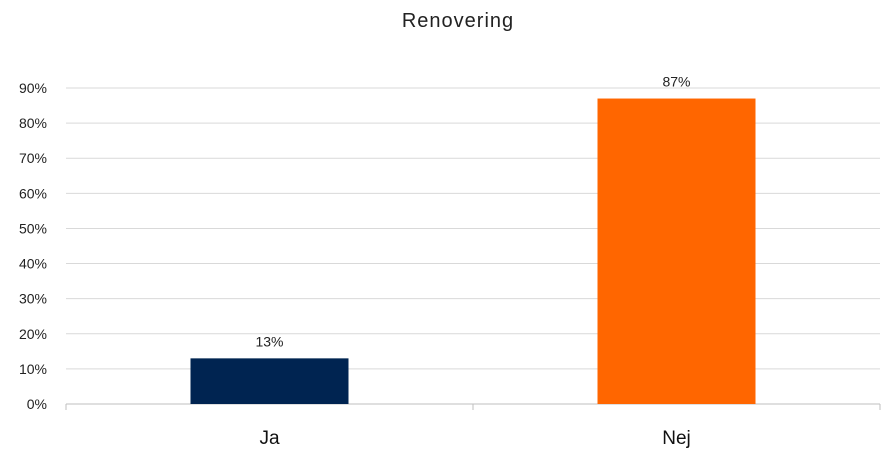  Describe the element at coordinates (33, 246) in the screenshot. I see `y-axis-tick-labels: 0% 10% 20% 30% 40% 50% 60% 70% 80% 90%` at that location.